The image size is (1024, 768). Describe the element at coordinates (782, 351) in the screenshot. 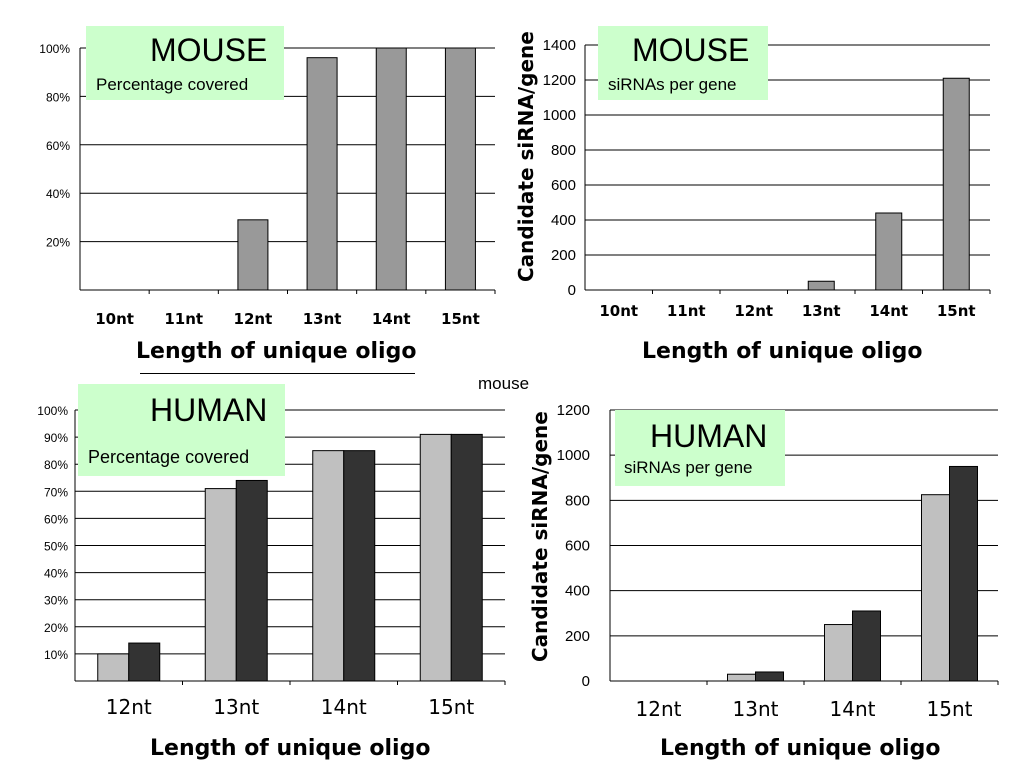

I see `mouse-sirna-xlabel: Length of unique oligo` at that location.